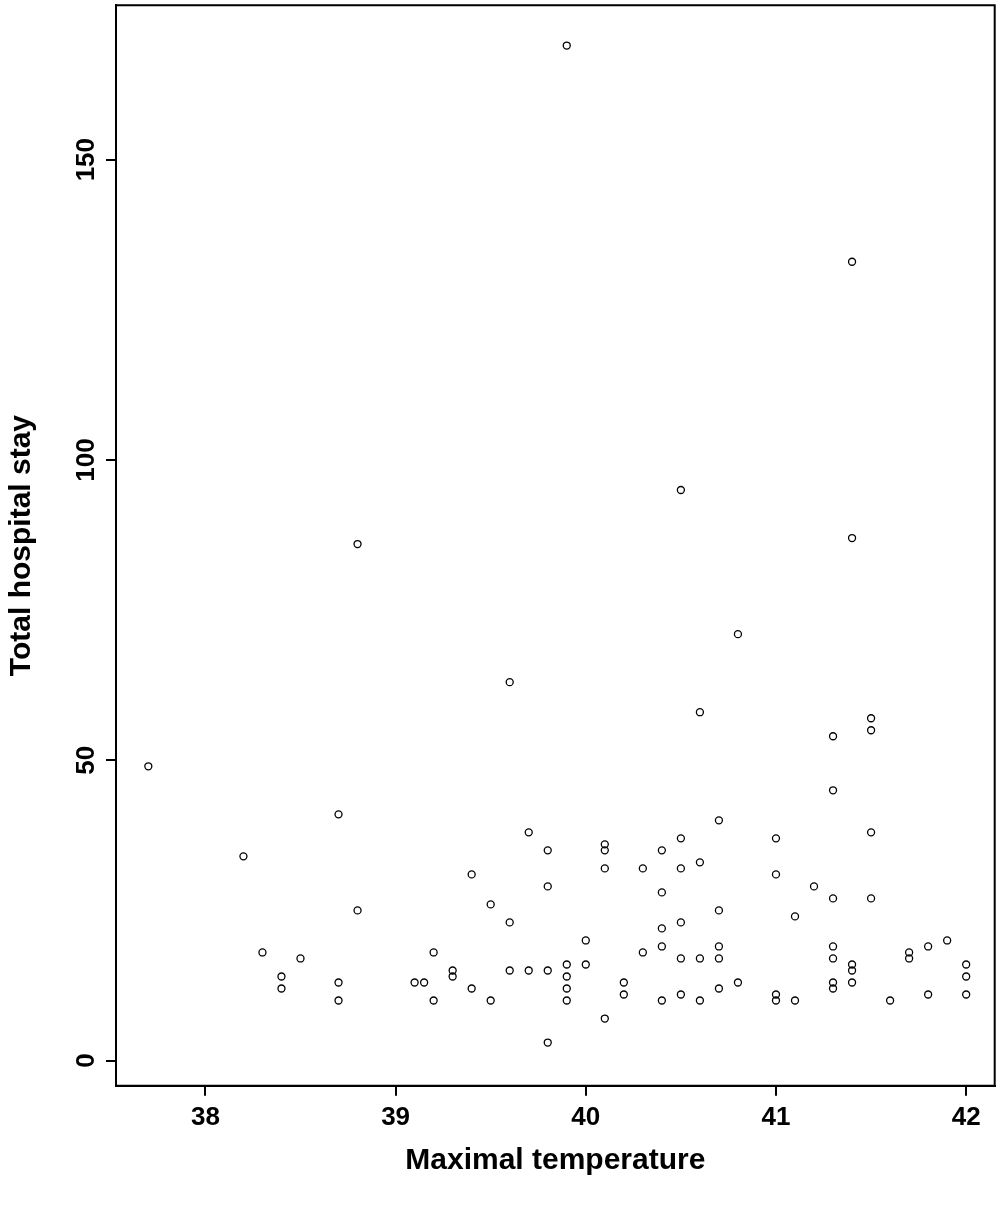 The height and width of the screenshot is (1225, 1000). I want to click on x-tick-label: 38, so click(205, 1115).